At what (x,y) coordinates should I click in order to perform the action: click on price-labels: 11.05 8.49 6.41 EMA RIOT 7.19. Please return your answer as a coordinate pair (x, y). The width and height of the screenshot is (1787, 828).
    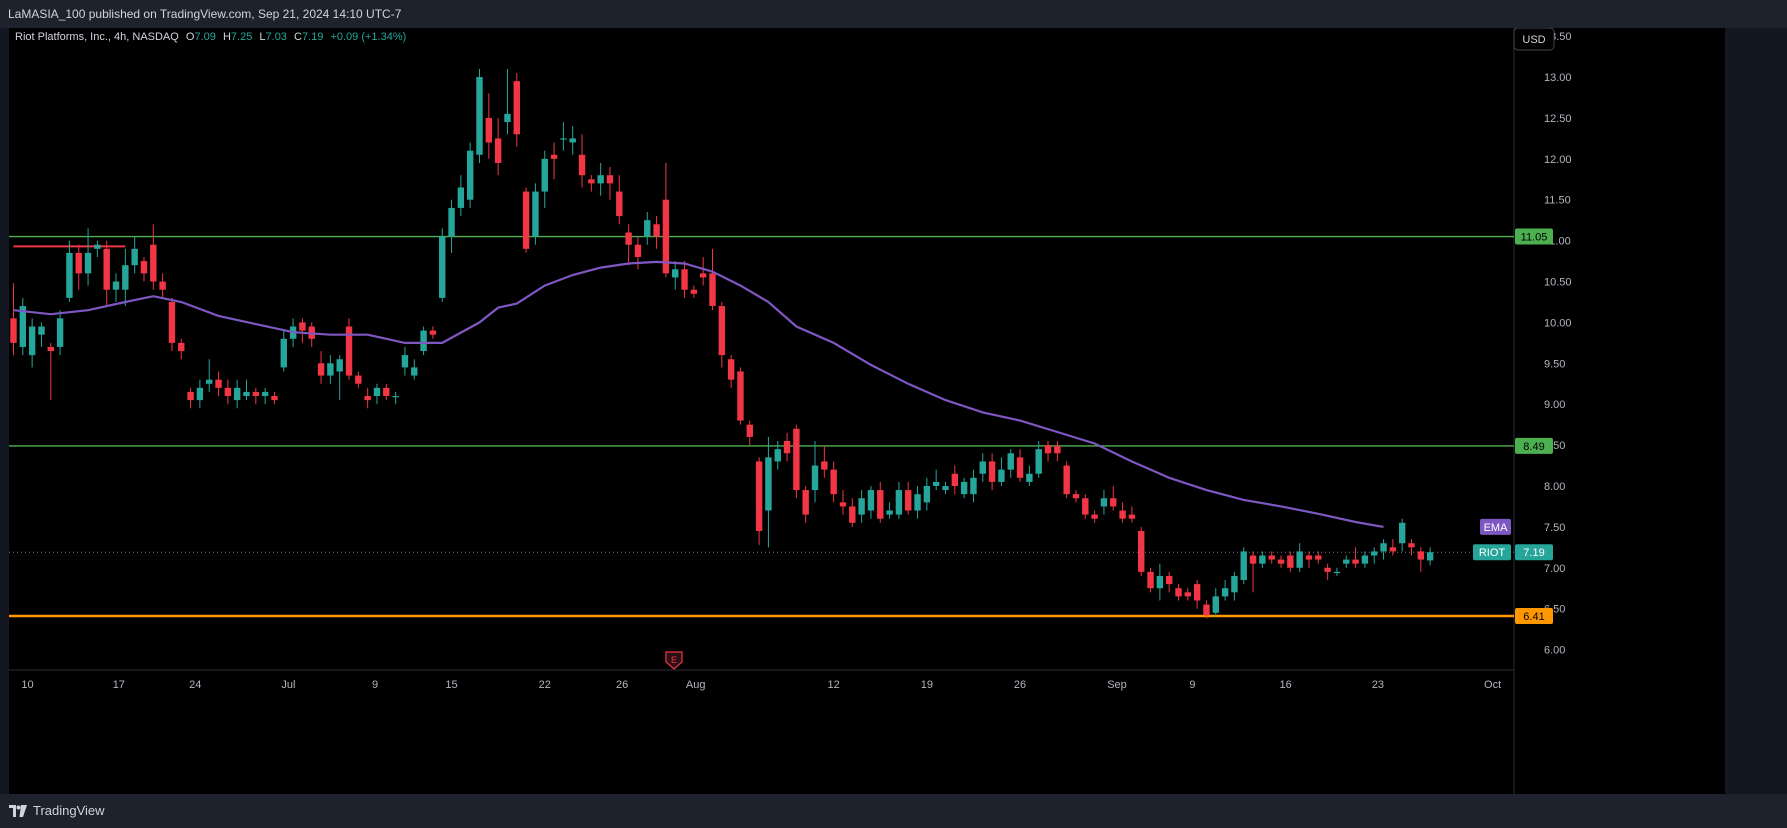
    Looking at the image, I should click on (1513, 426).